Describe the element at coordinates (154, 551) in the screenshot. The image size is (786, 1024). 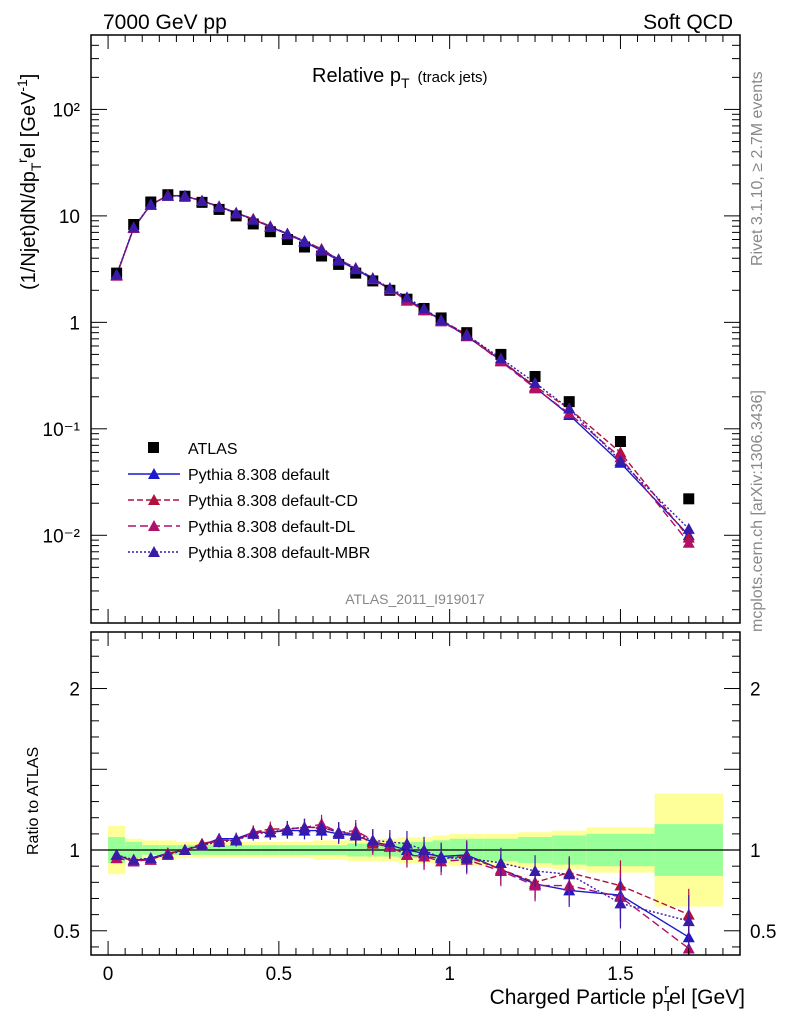
I see `legend-marker-mbr` at that location.